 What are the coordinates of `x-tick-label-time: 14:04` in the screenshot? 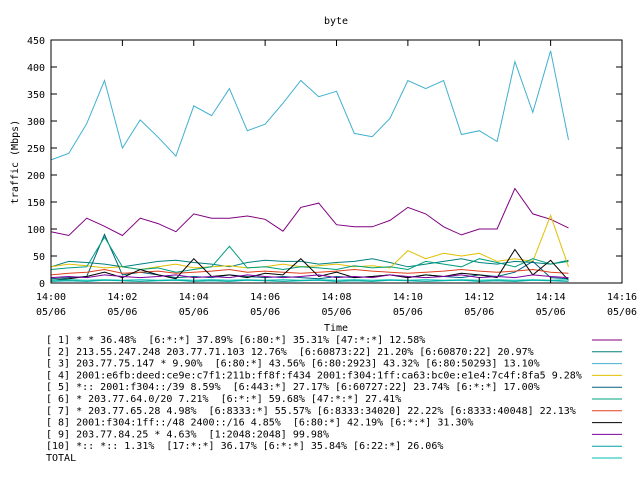 It's located at (194, 297).